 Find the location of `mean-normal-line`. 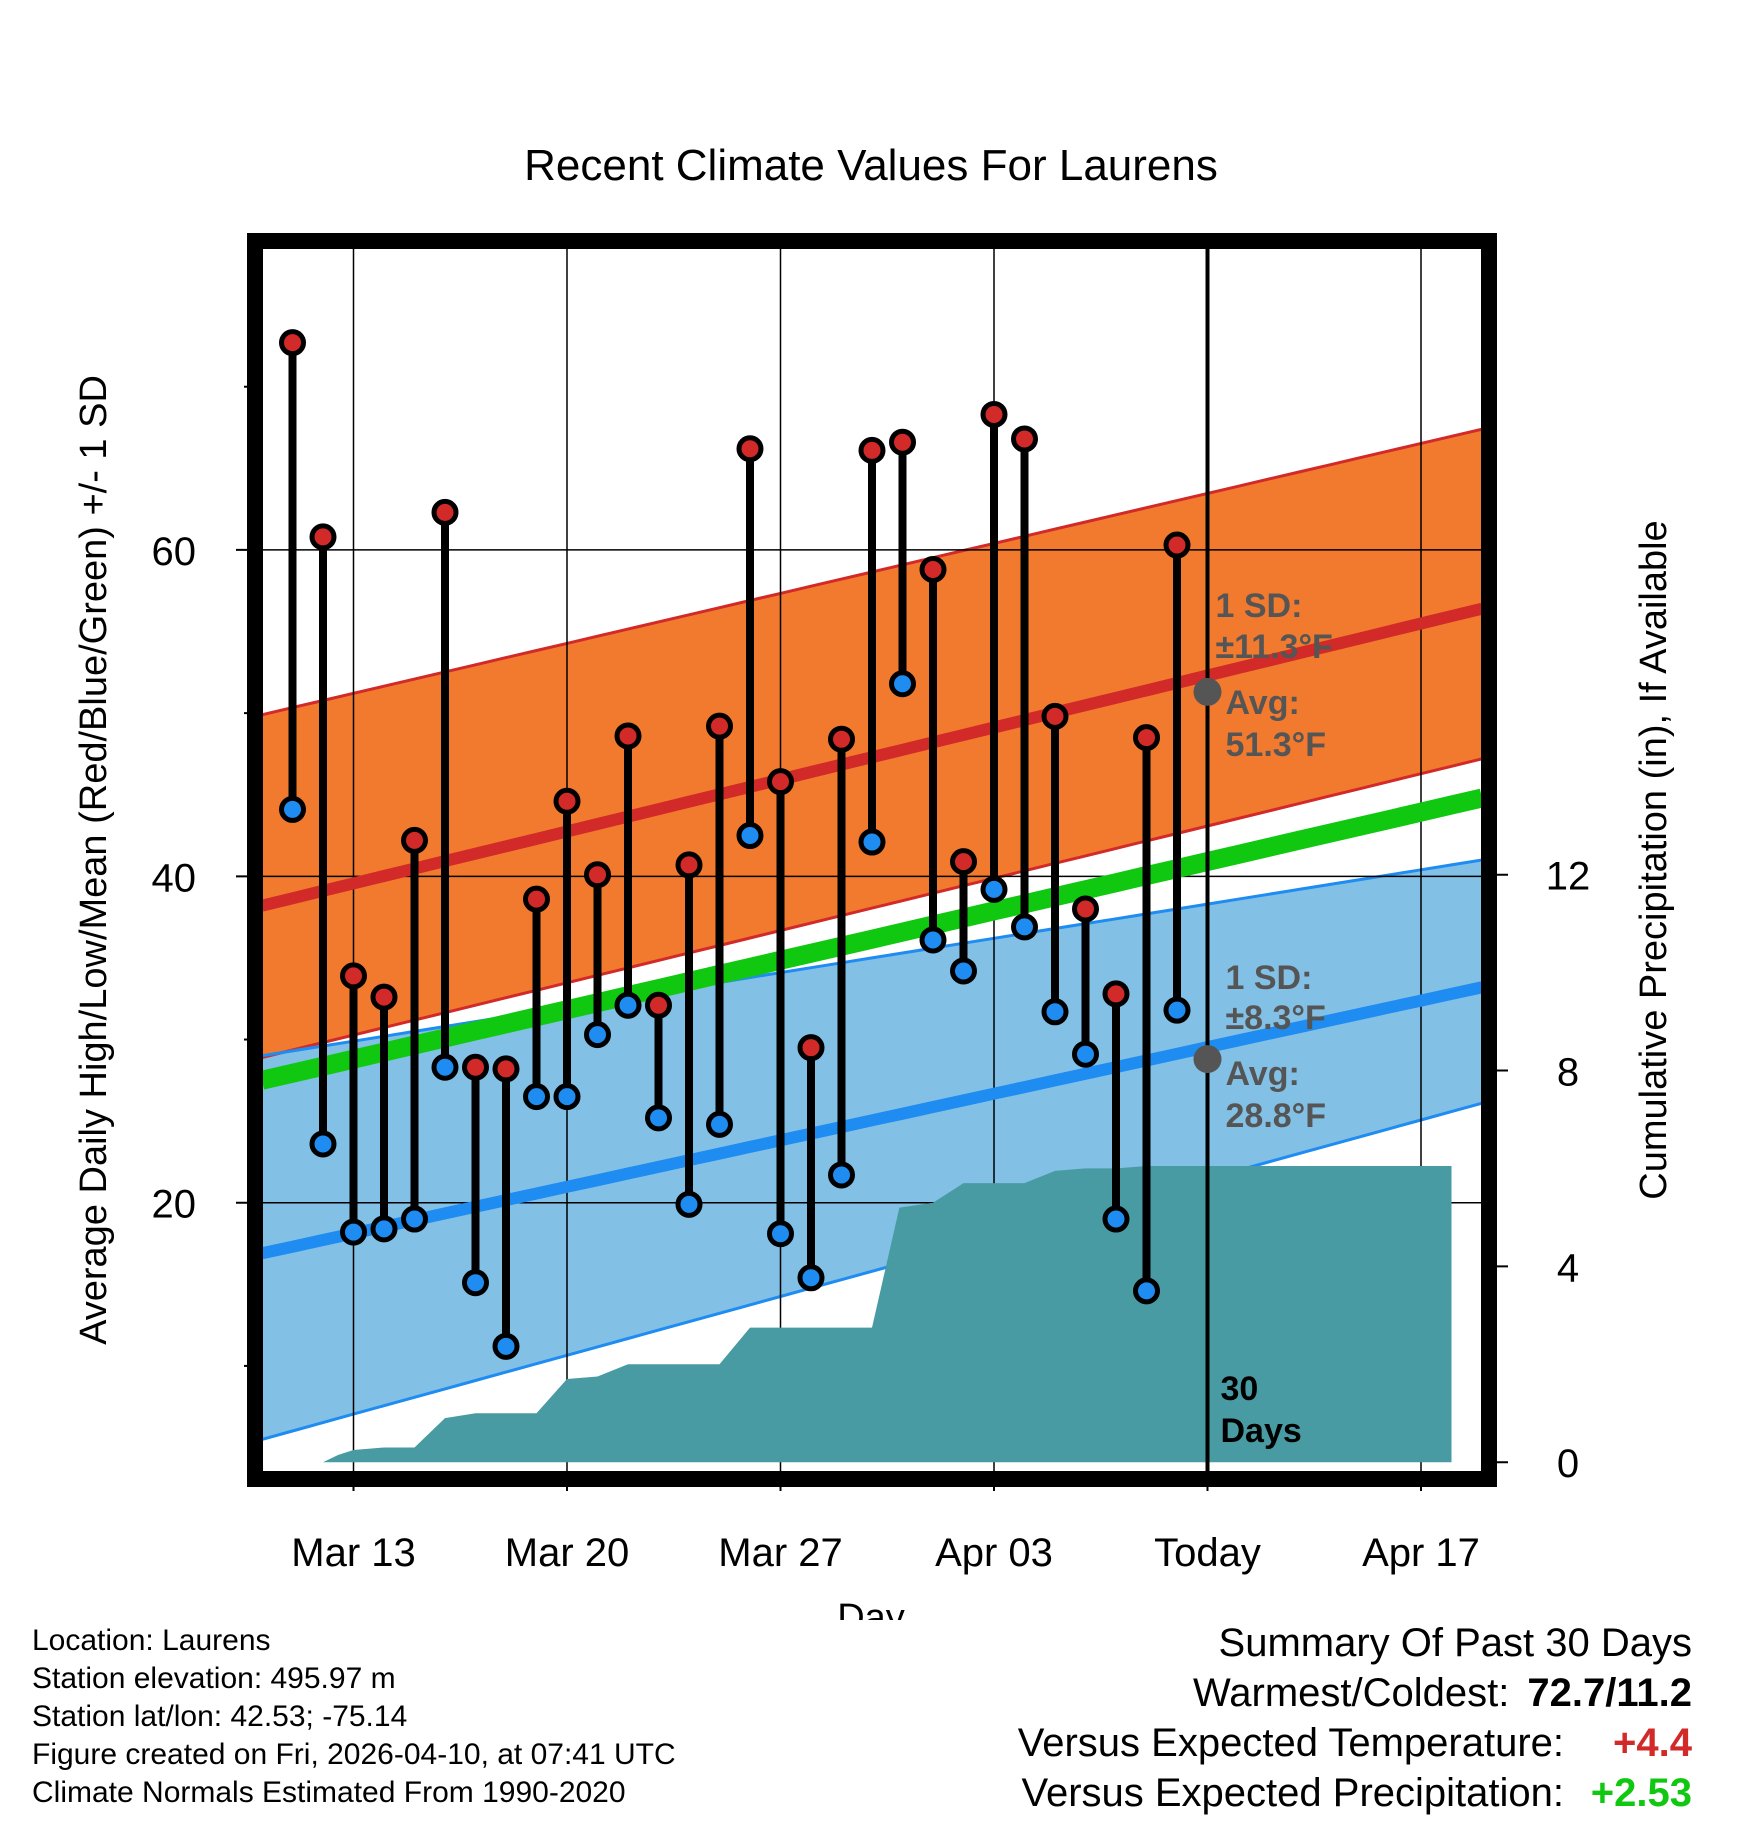

mean-normal-line is located at coordinates (872, 939).